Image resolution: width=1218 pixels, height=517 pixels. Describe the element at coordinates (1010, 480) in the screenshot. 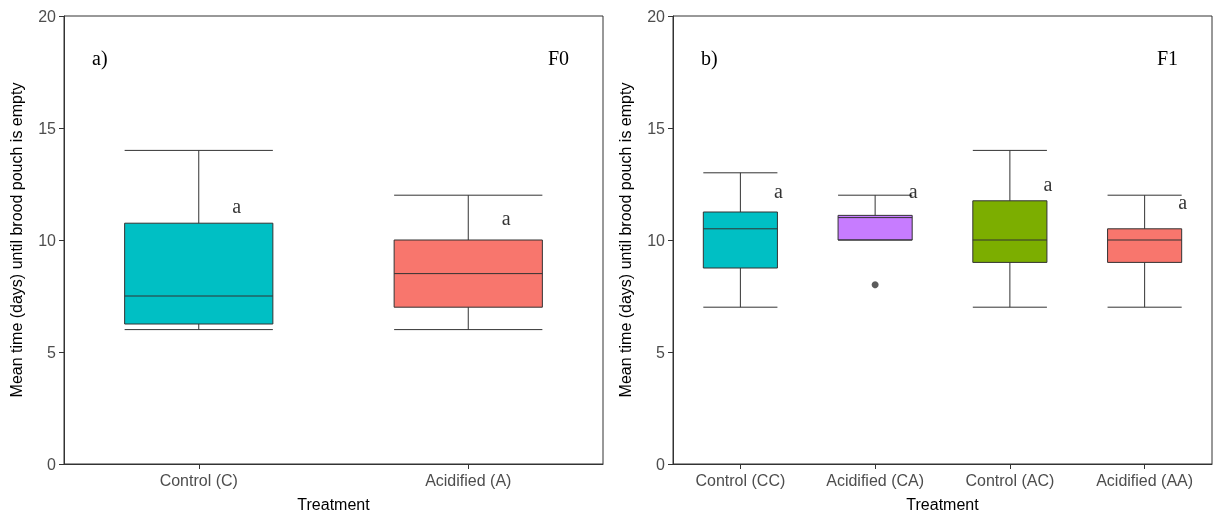

I see `x-tick-label: Control (AC)` at that location.